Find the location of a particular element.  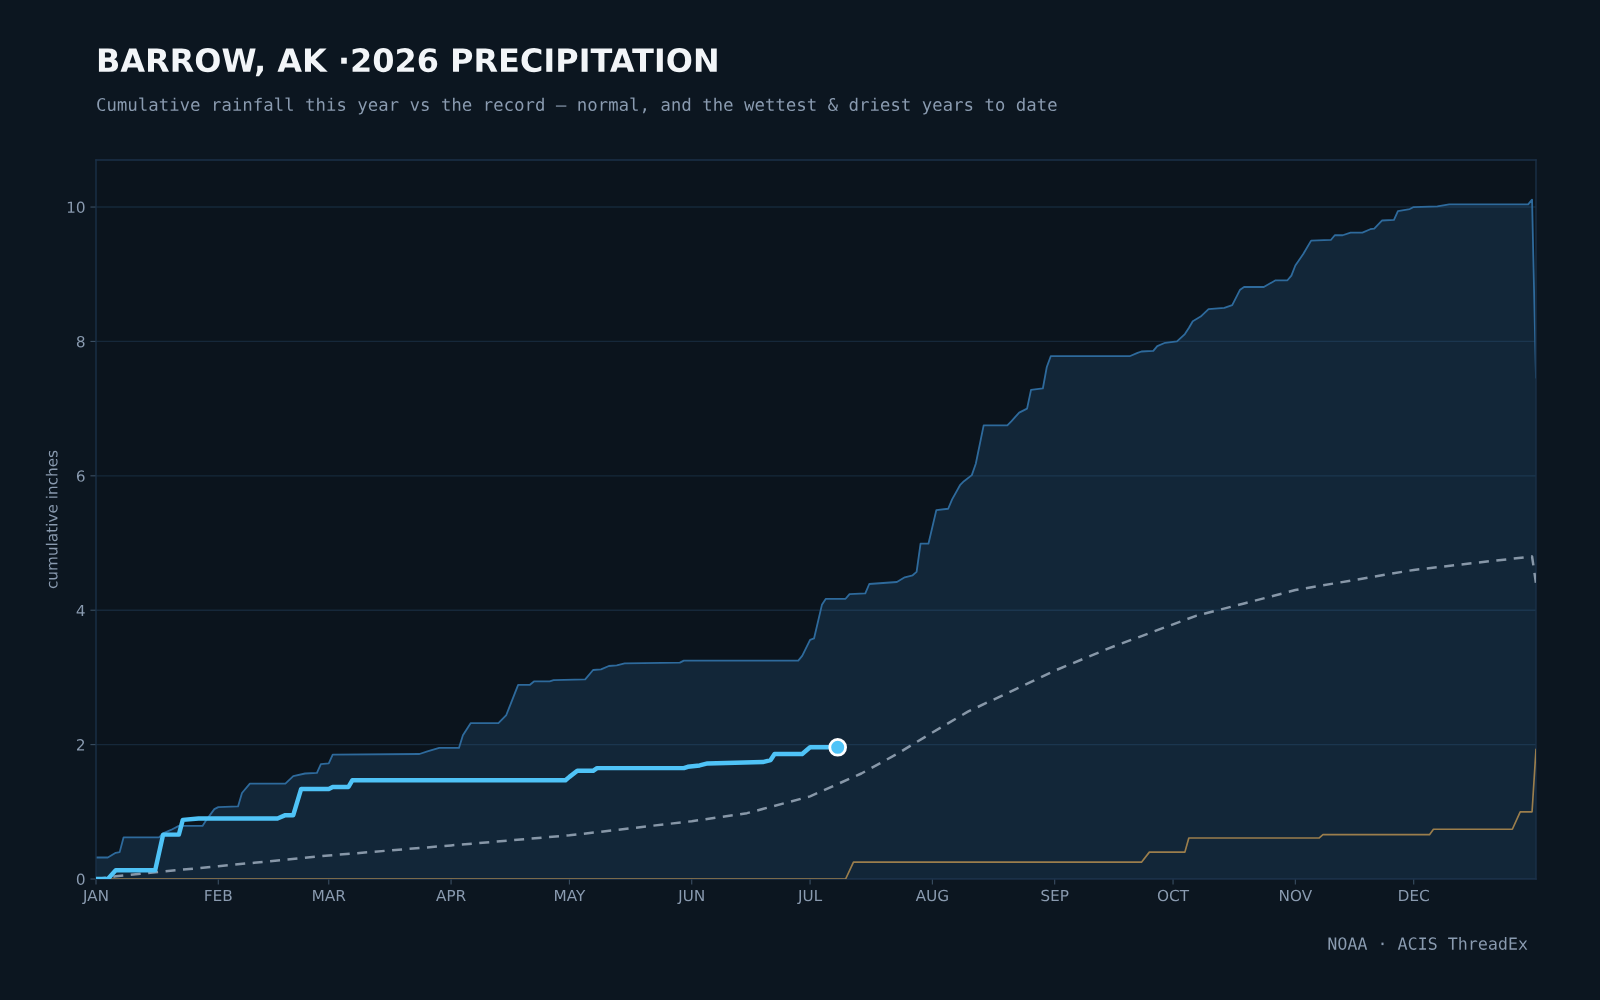

x-tick-label: MAY is located at coordinates (570, 895).